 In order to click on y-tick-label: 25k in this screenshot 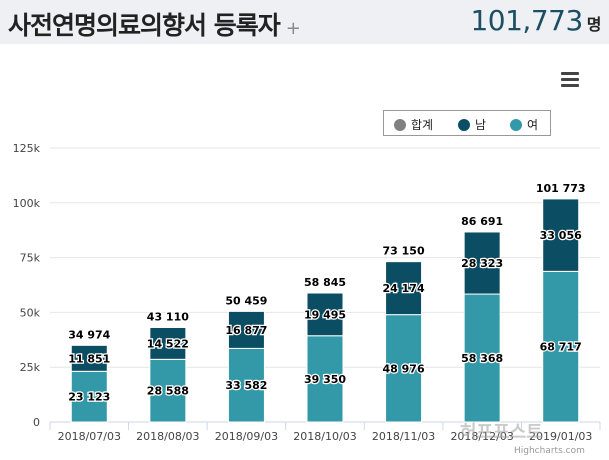, I will do `click(30, 367)`.